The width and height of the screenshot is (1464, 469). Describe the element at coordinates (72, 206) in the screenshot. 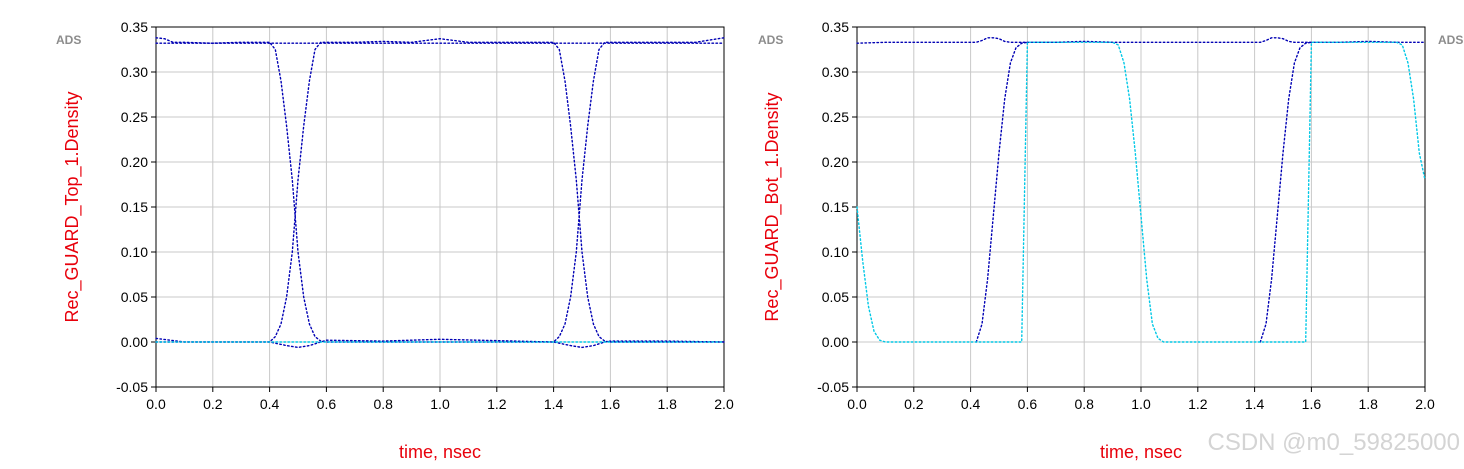

I see `y-axis-label: Rec_GUARD_Top_1.Density` at that location.